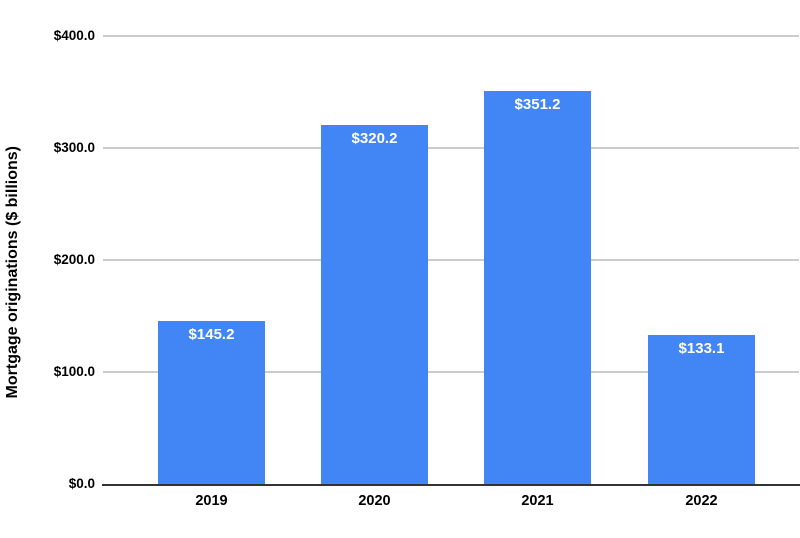 This screenshot has height=538, width=800. What do you see at coordinates (211, 402) in the screenshot?
I see `bar-2019` at bounding box center [211, 402].